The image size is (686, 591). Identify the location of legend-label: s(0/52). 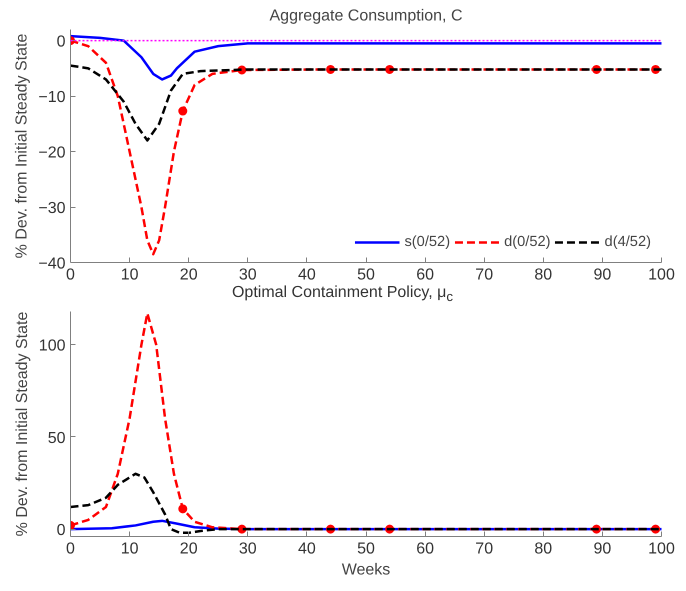
(427, 242).